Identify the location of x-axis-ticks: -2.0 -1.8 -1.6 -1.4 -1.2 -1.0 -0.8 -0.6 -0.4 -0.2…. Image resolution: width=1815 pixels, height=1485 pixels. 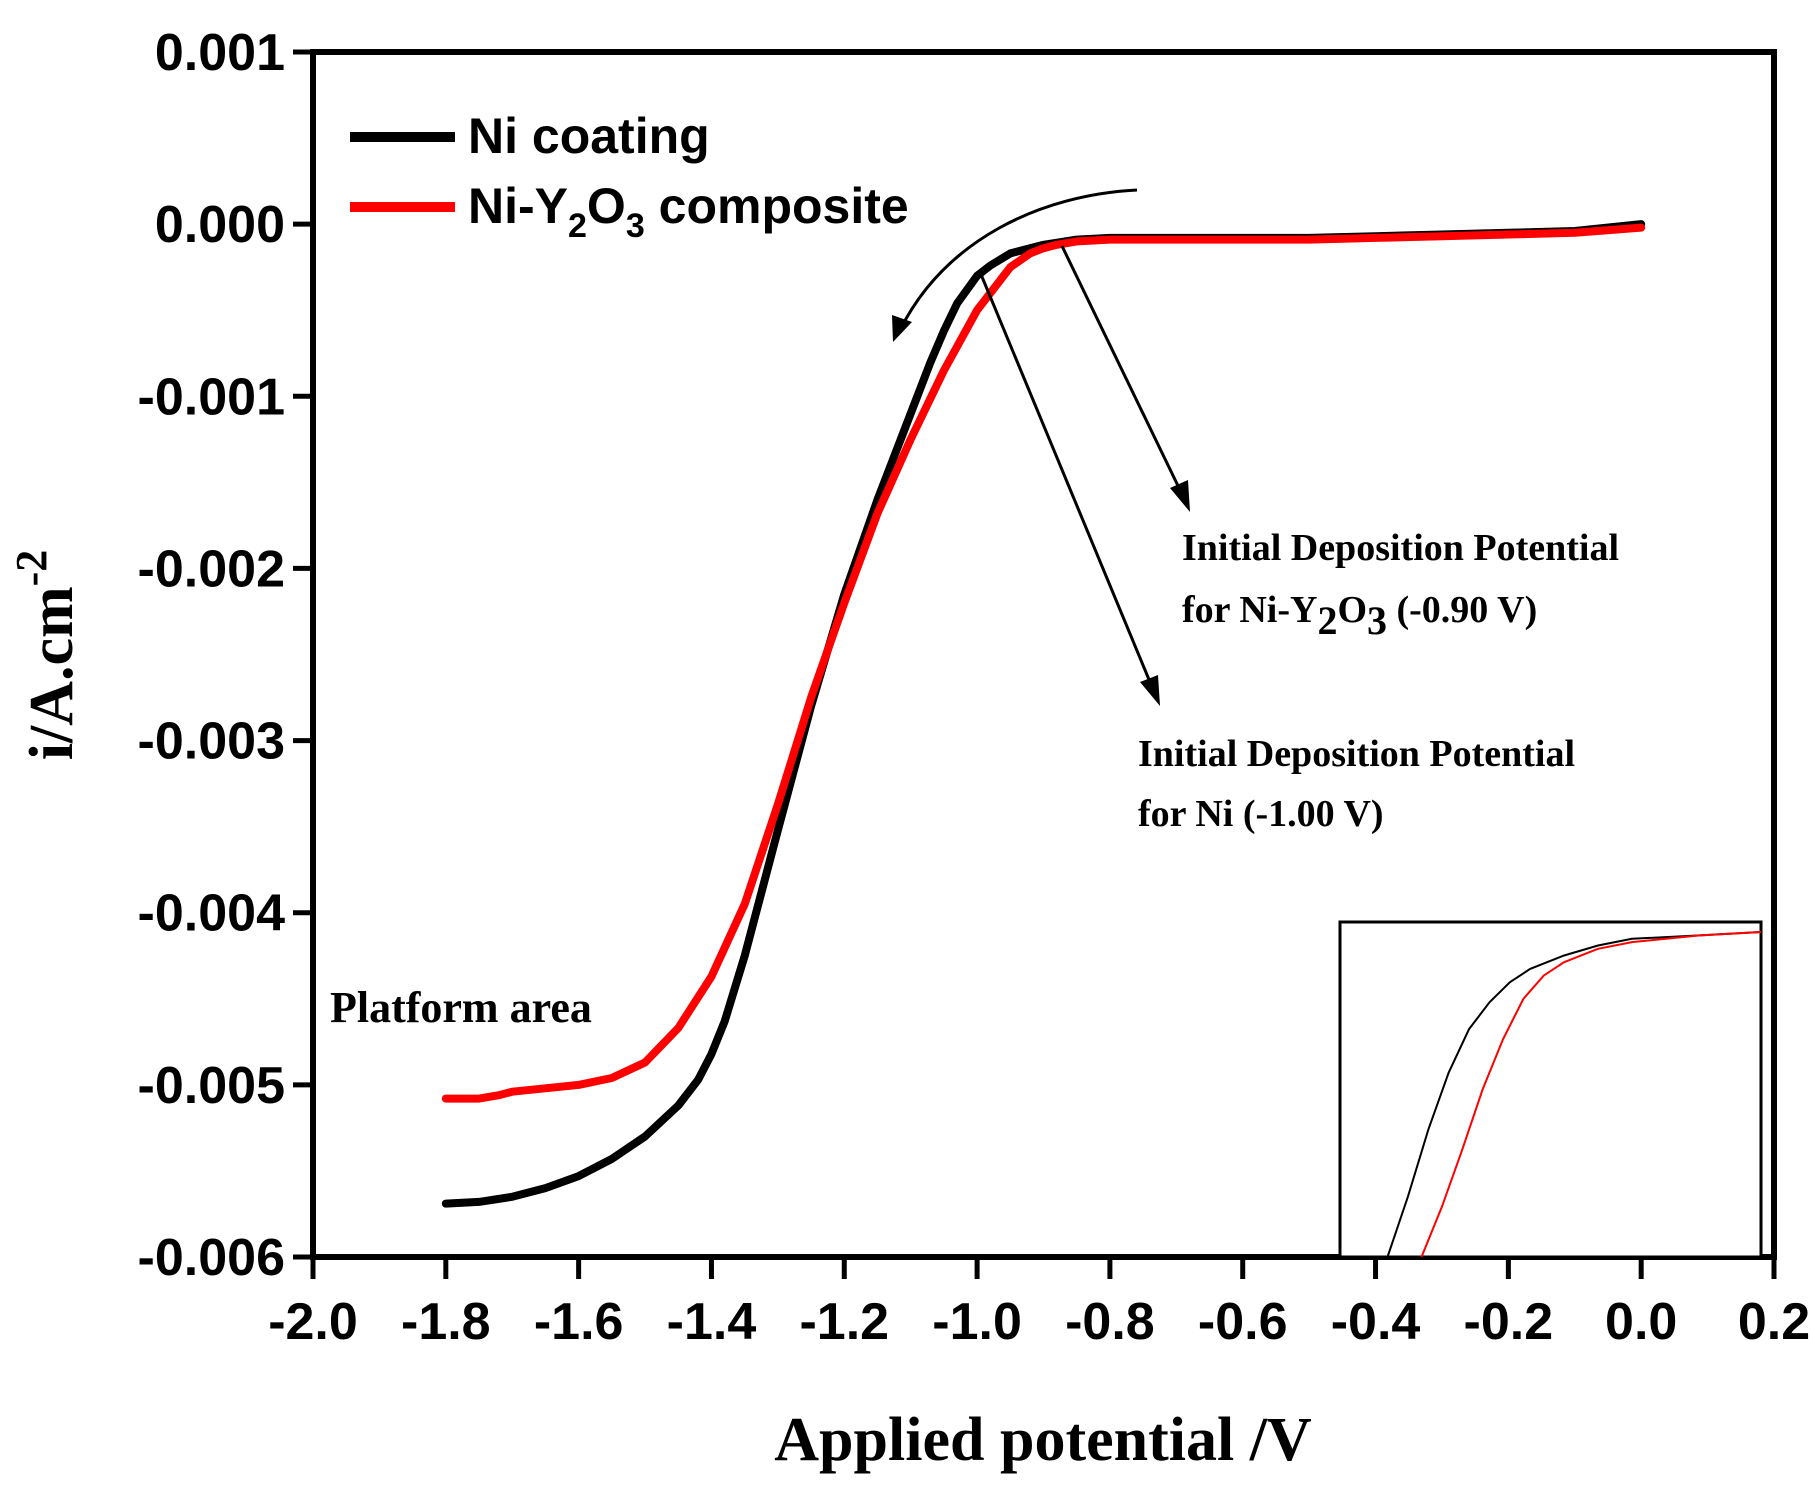
(1039, 1304).